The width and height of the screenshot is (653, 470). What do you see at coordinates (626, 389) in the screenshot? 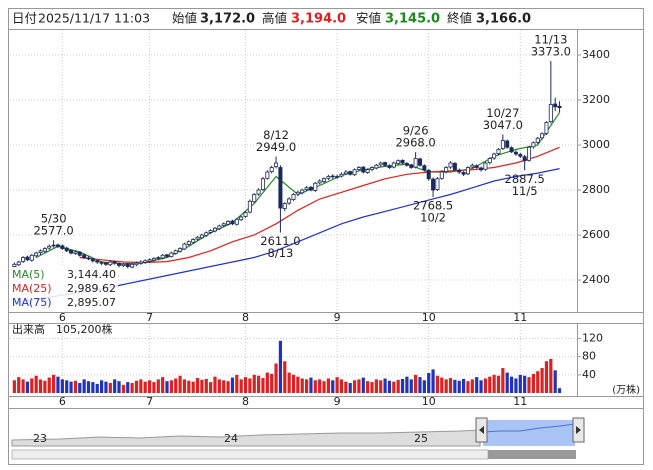
I see `volume-unit: (万株)` at bounding box center [626, 389].